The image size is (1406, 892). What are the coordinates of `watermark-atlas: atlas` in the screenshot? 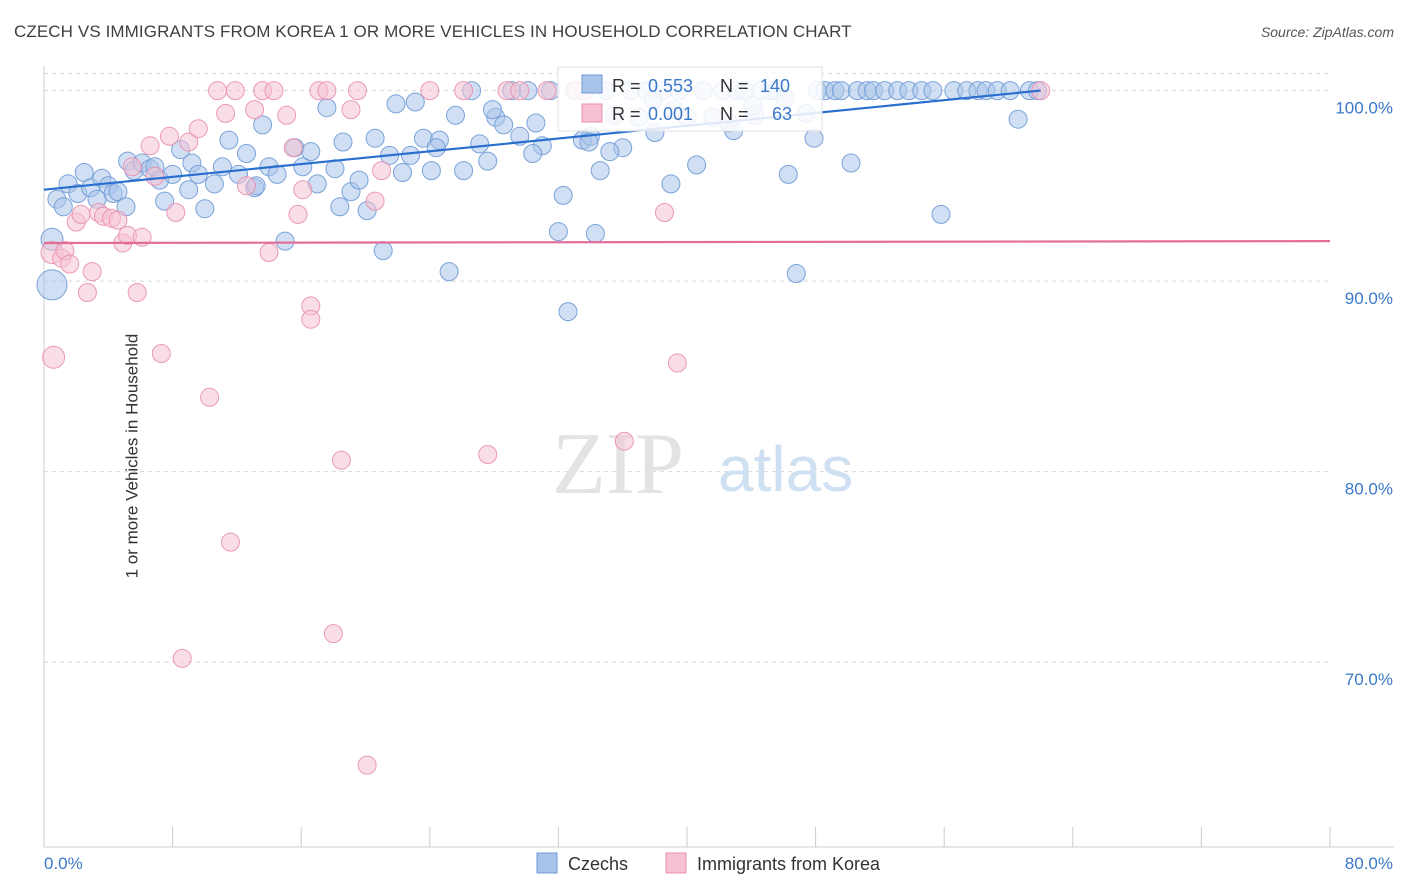 It's located at (785, 469).